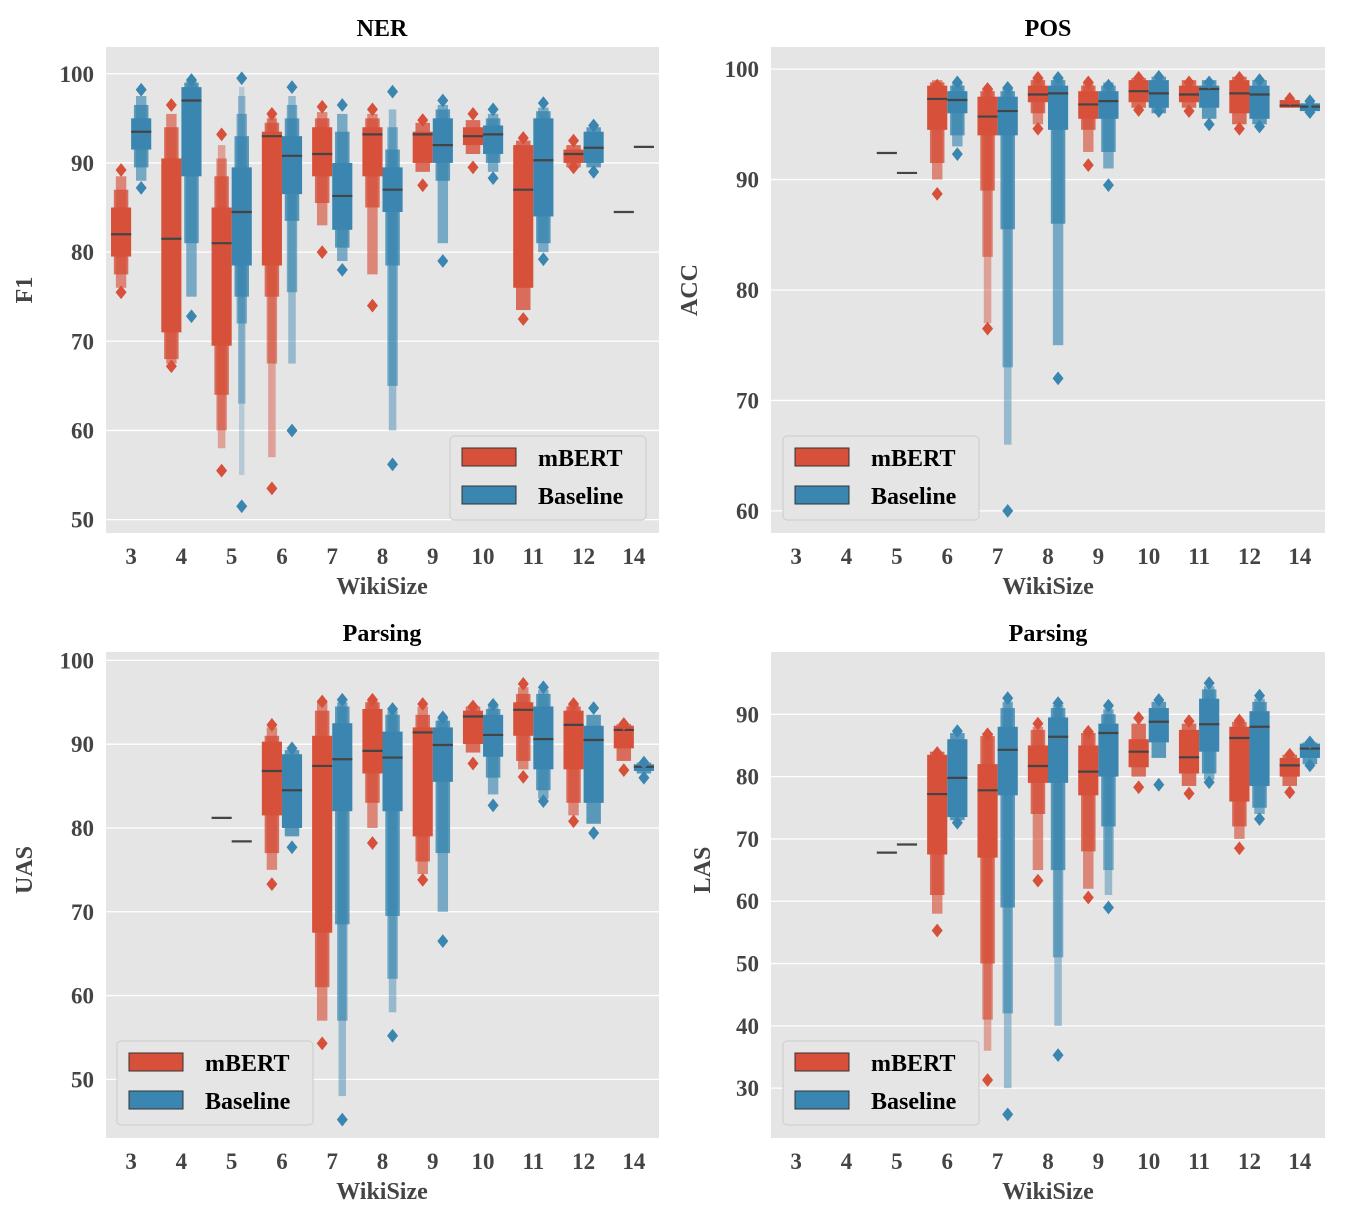 The height and width of the screenshot is (1228, 1350). I want to click on x-tick-label: 14, so click(634, 556).